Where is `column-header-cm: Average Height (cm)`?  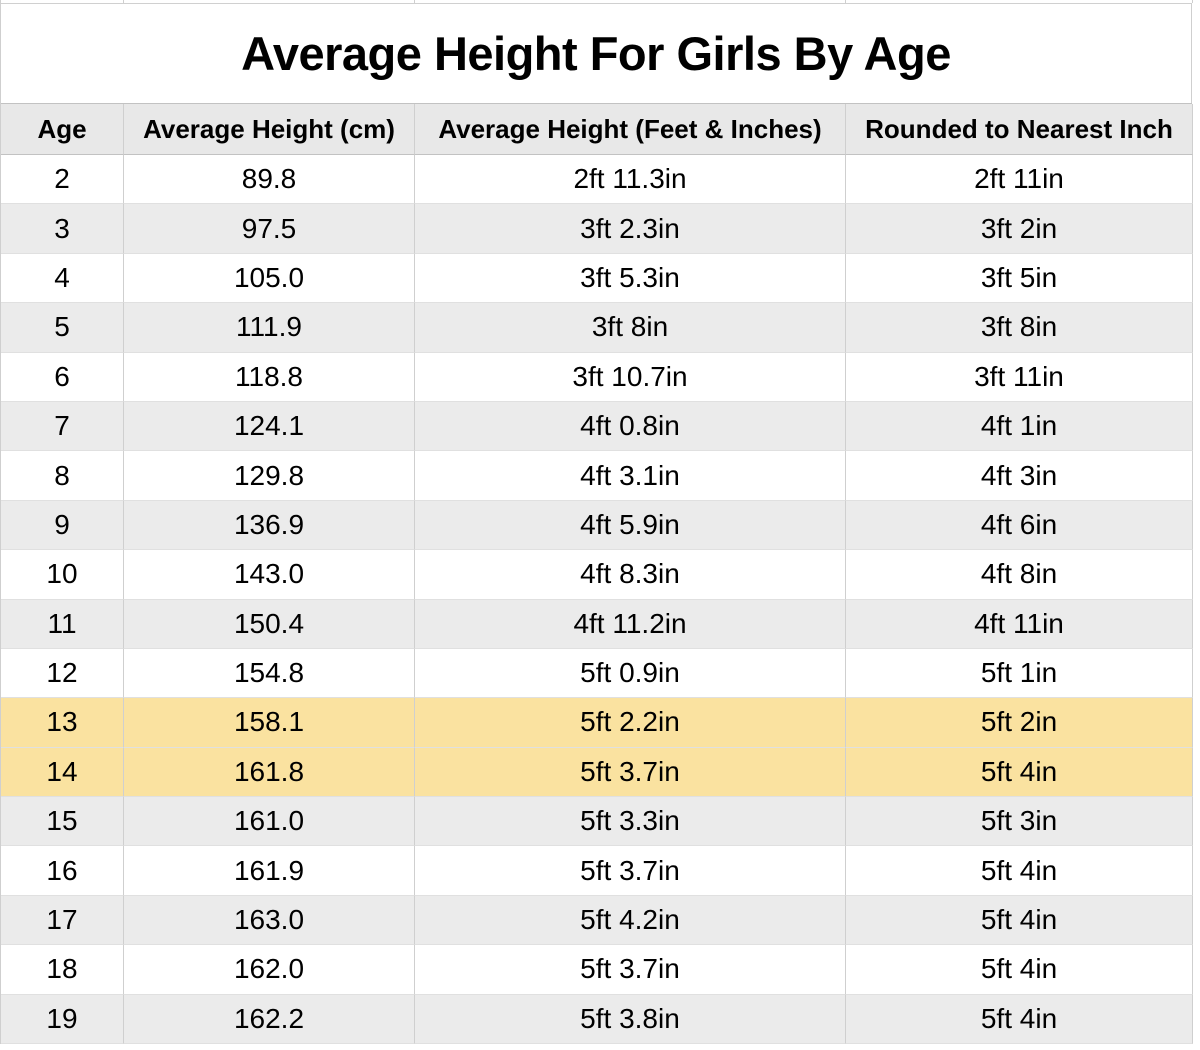 column-header-cm: Average Height (cm) is located at coordinates (269, 129).